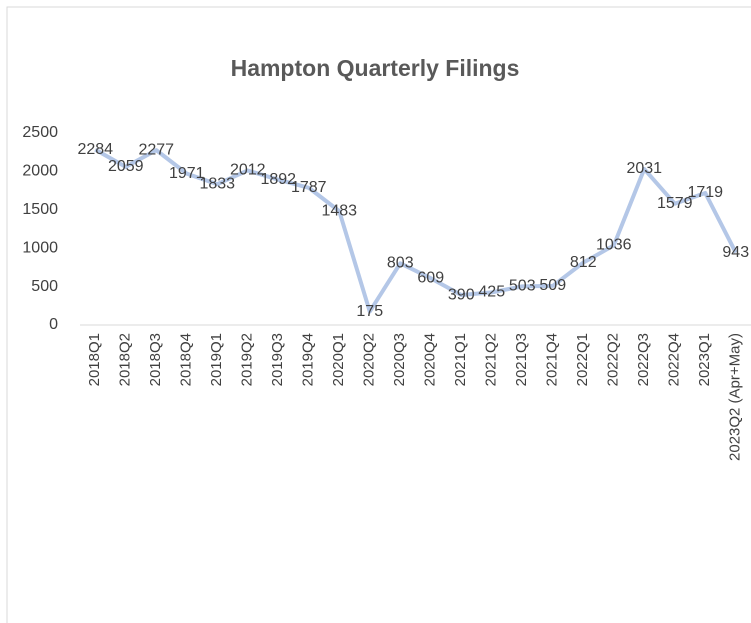 This screenshot has width=751, height=623. Describe the element at coordinates (186, 359) in the screenshot. I see `x-tick-label: 2018Q4` at that location.